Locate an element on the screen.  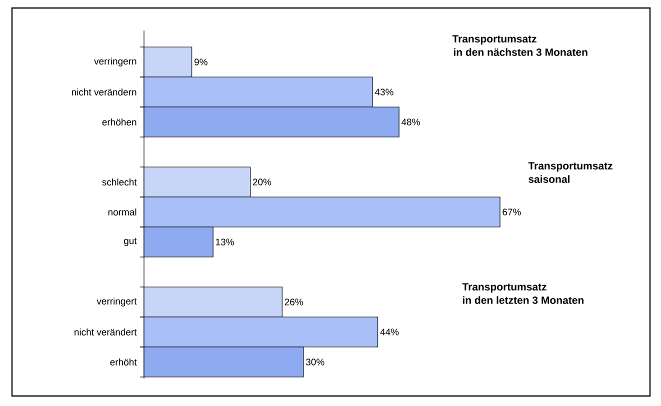
y-tick-label: normal is located at coordinates (122, 212).